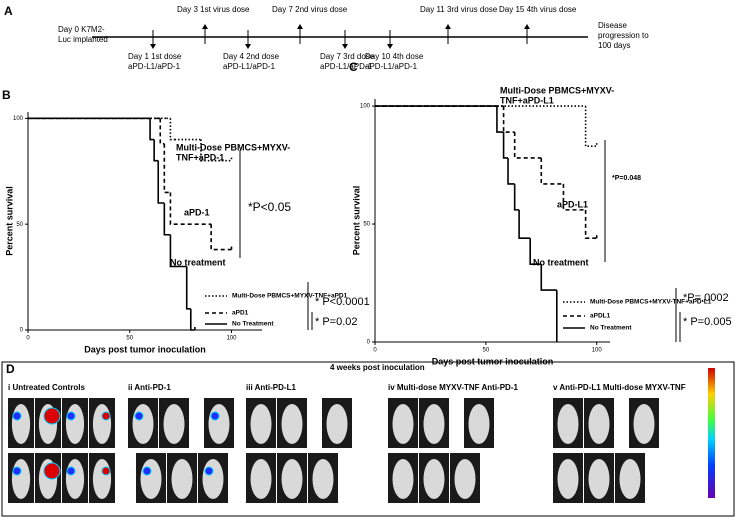  What do you see at coordinates (353, 67) in the screenshot?
I see `panel-letter: C` at bounding box center [353, 67].